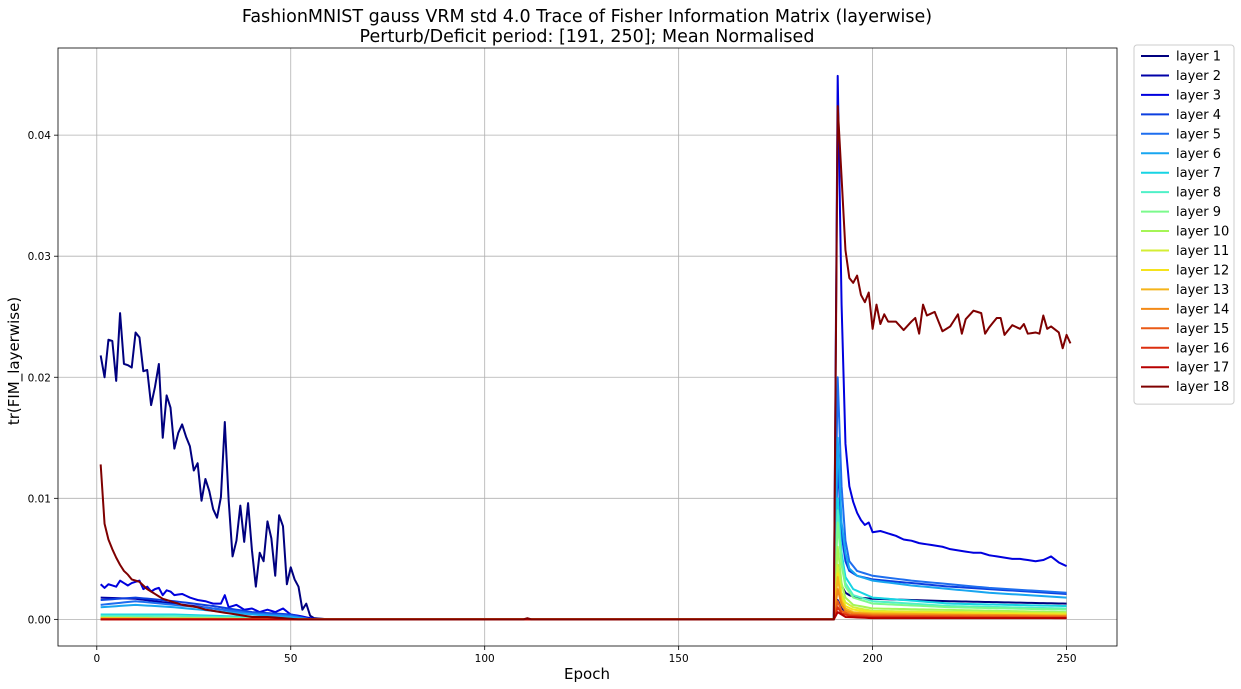 The width and height of the screenshot is (1241, 689). What do you see at coordinates (587, 674) in the screenshot?
I see `x-axis-label: Epoch` at bounding box center [587, 674].